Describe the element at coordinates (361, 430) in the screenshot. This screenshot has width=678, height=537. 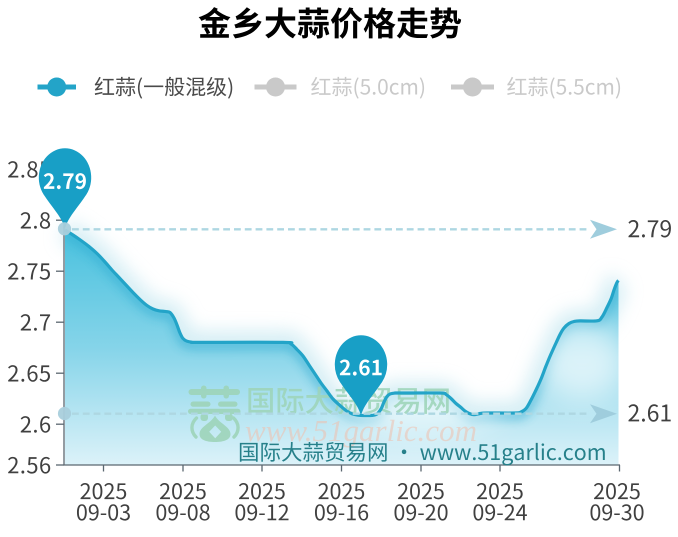
I see `svg-text: www.51garlic.com` at that location.